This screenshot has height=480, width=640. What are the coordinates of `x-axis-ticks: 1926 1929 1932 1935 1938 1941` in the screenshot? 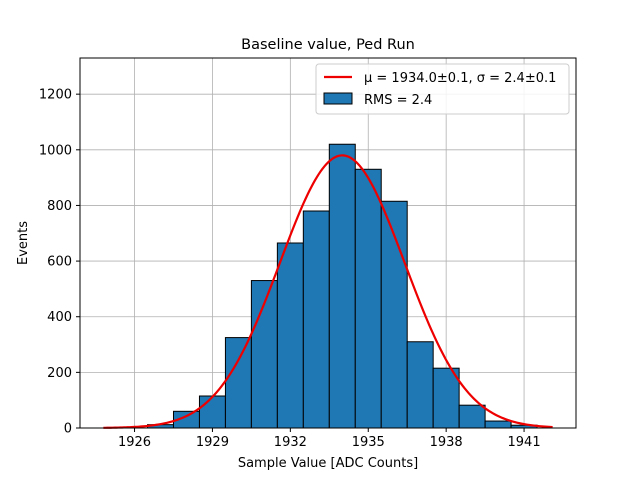 It's located at (329, 439).